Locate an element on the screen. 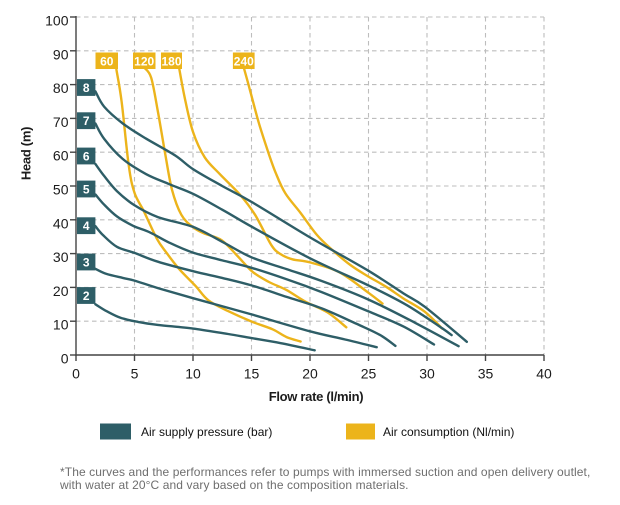 This screenshot has width=620, height=505. svg-text: 120 is located at coordinates (144, 61).